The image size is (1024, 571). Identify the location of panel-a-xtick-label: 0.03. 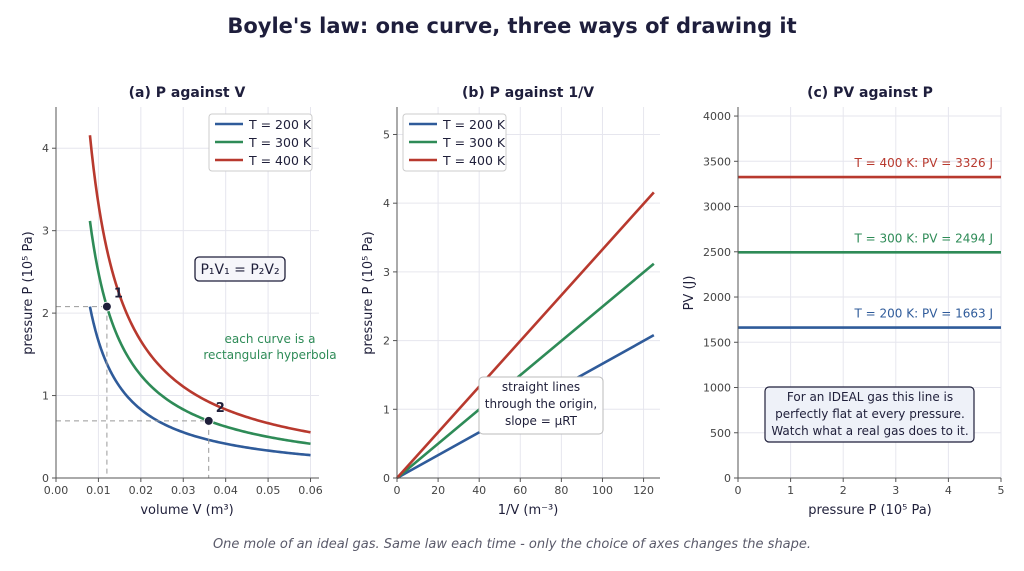
(183, 490).